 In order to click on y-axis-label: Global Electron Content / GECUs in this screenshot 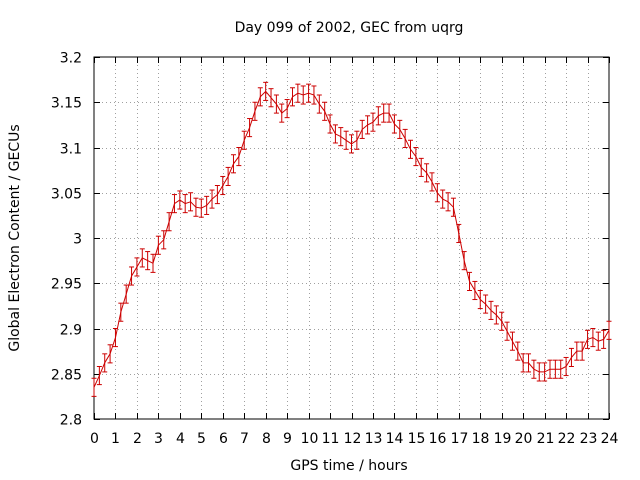, I will do `click(15, 237)`.